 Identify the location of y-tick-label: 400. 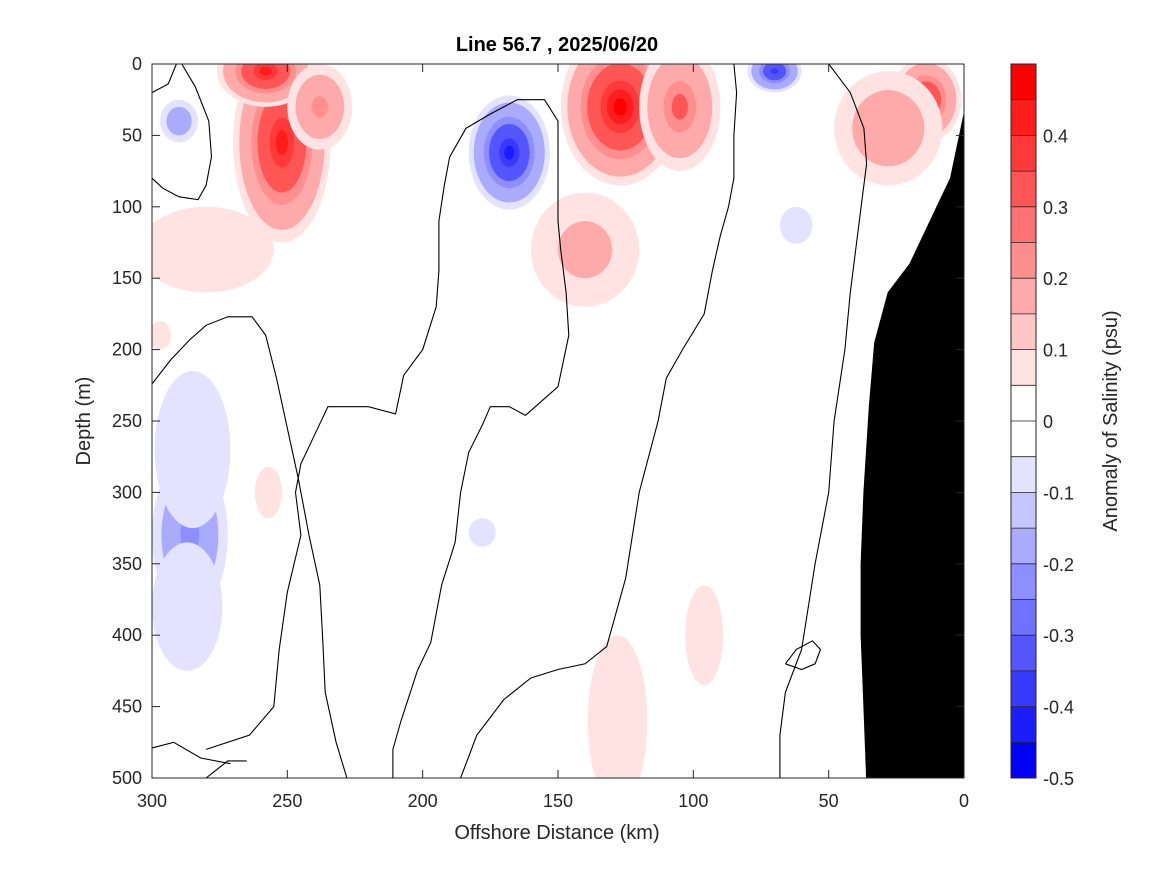
(127, 635).